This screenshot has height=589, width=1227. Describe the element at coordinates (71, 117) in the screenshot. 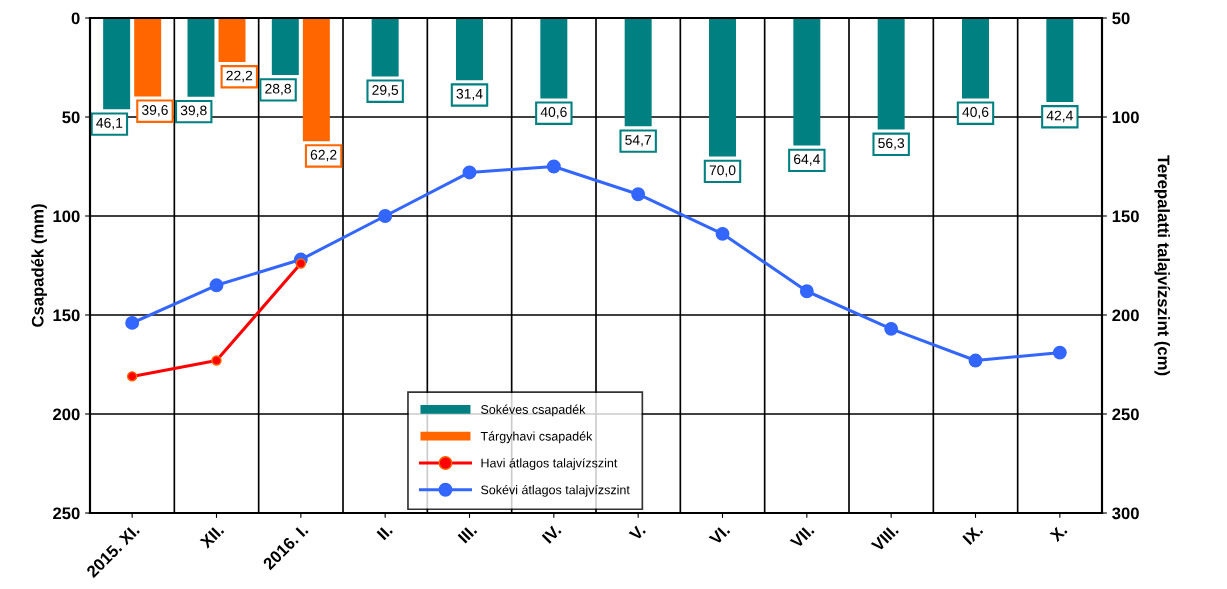

I see `y-tick-label: 50` at that location.